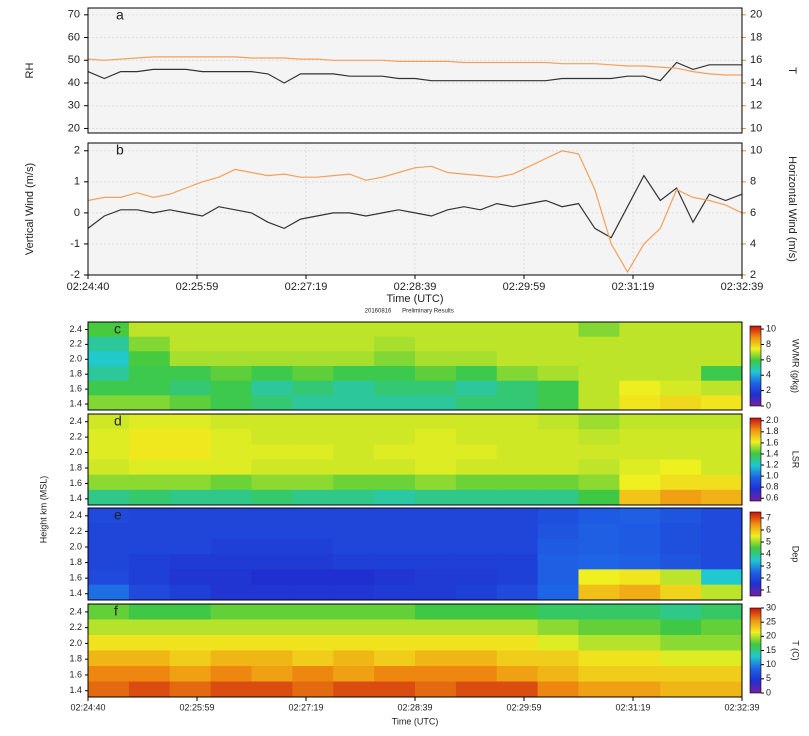  What do you see at coordinates (75, 244) in the screenshot?
I see `y-tick-label: -1` at bounding box center [75, 244].